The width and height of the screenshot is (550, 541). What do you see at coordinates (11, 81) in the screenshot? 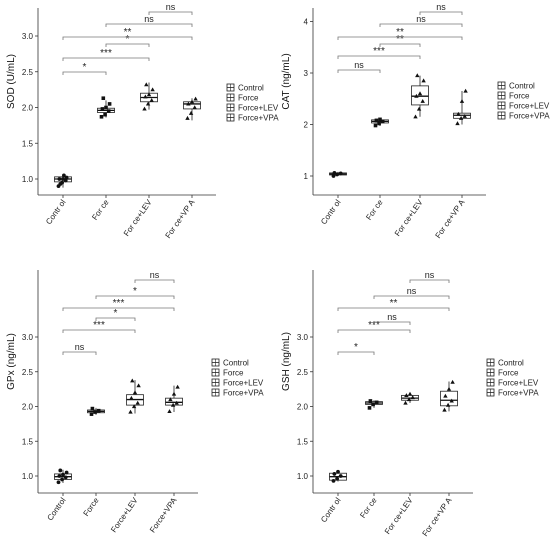
I see `y-axis-label: SOD (U/mL)` at bounding box center [11, 81].